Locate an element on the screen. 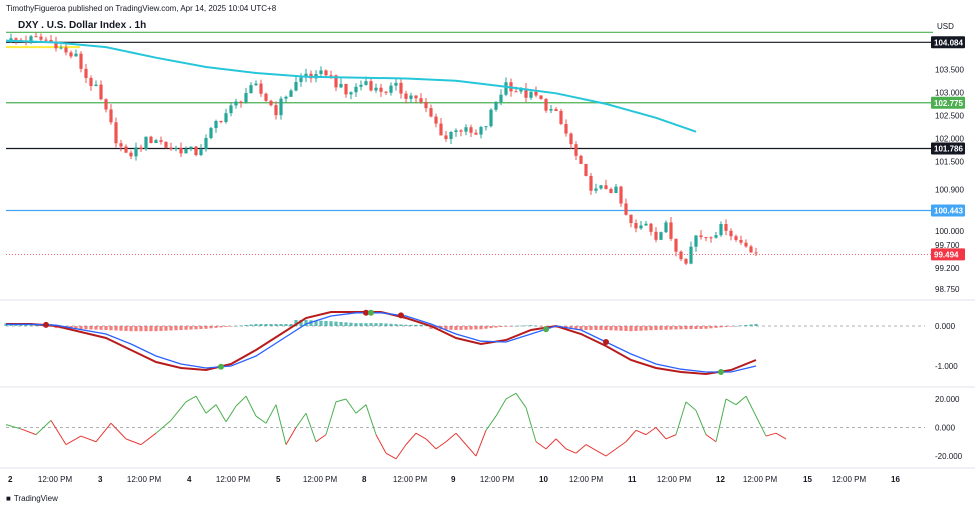 Image resolution: width=975 pixels, height=509 pixels. price-badge-label-0: 104.084 is located at coordinates (948, 42).